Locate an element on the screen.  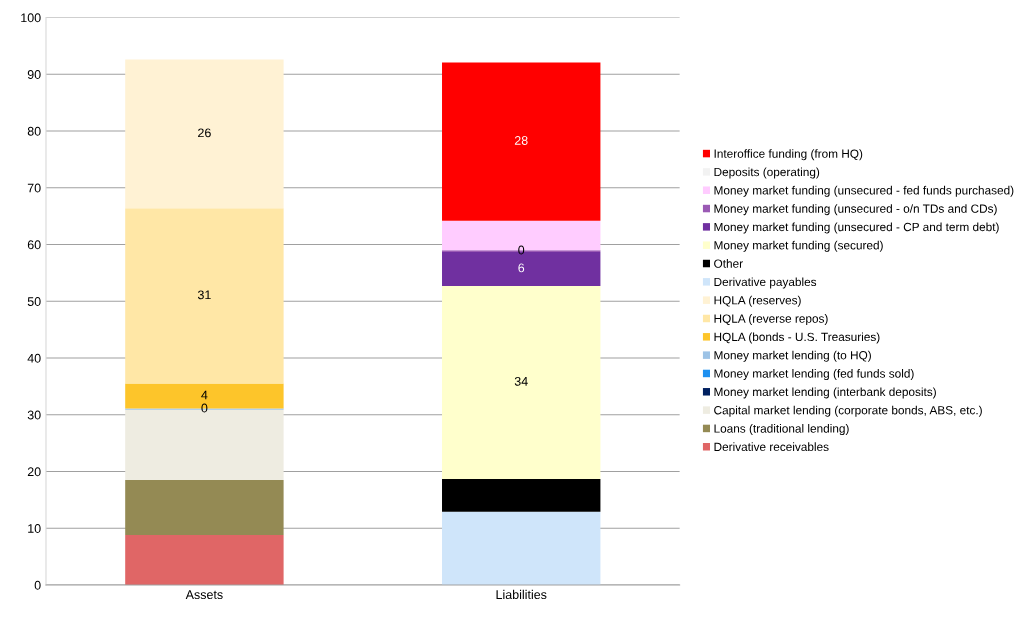
y-tick-label: 70 is located at coordinates (34, 188).